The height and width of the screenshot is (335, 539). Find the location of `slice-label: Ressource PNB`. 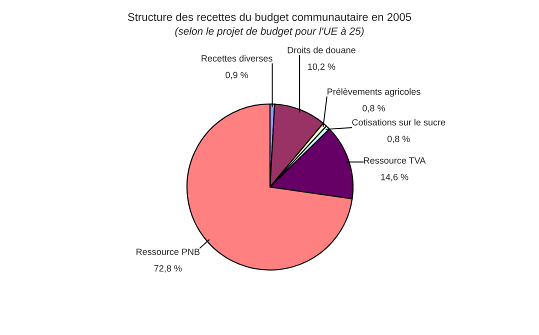

slice-label: Ressource PNB is located at coordinates (168, 251).